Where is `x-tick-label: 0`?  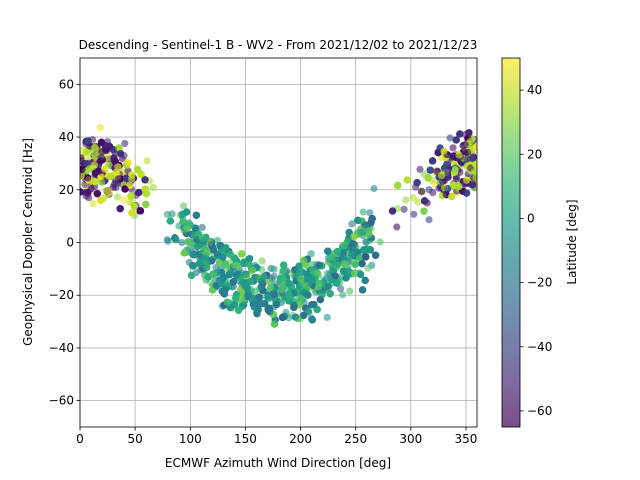
x-tick-label: 0 is located at coordinates (80, 439).